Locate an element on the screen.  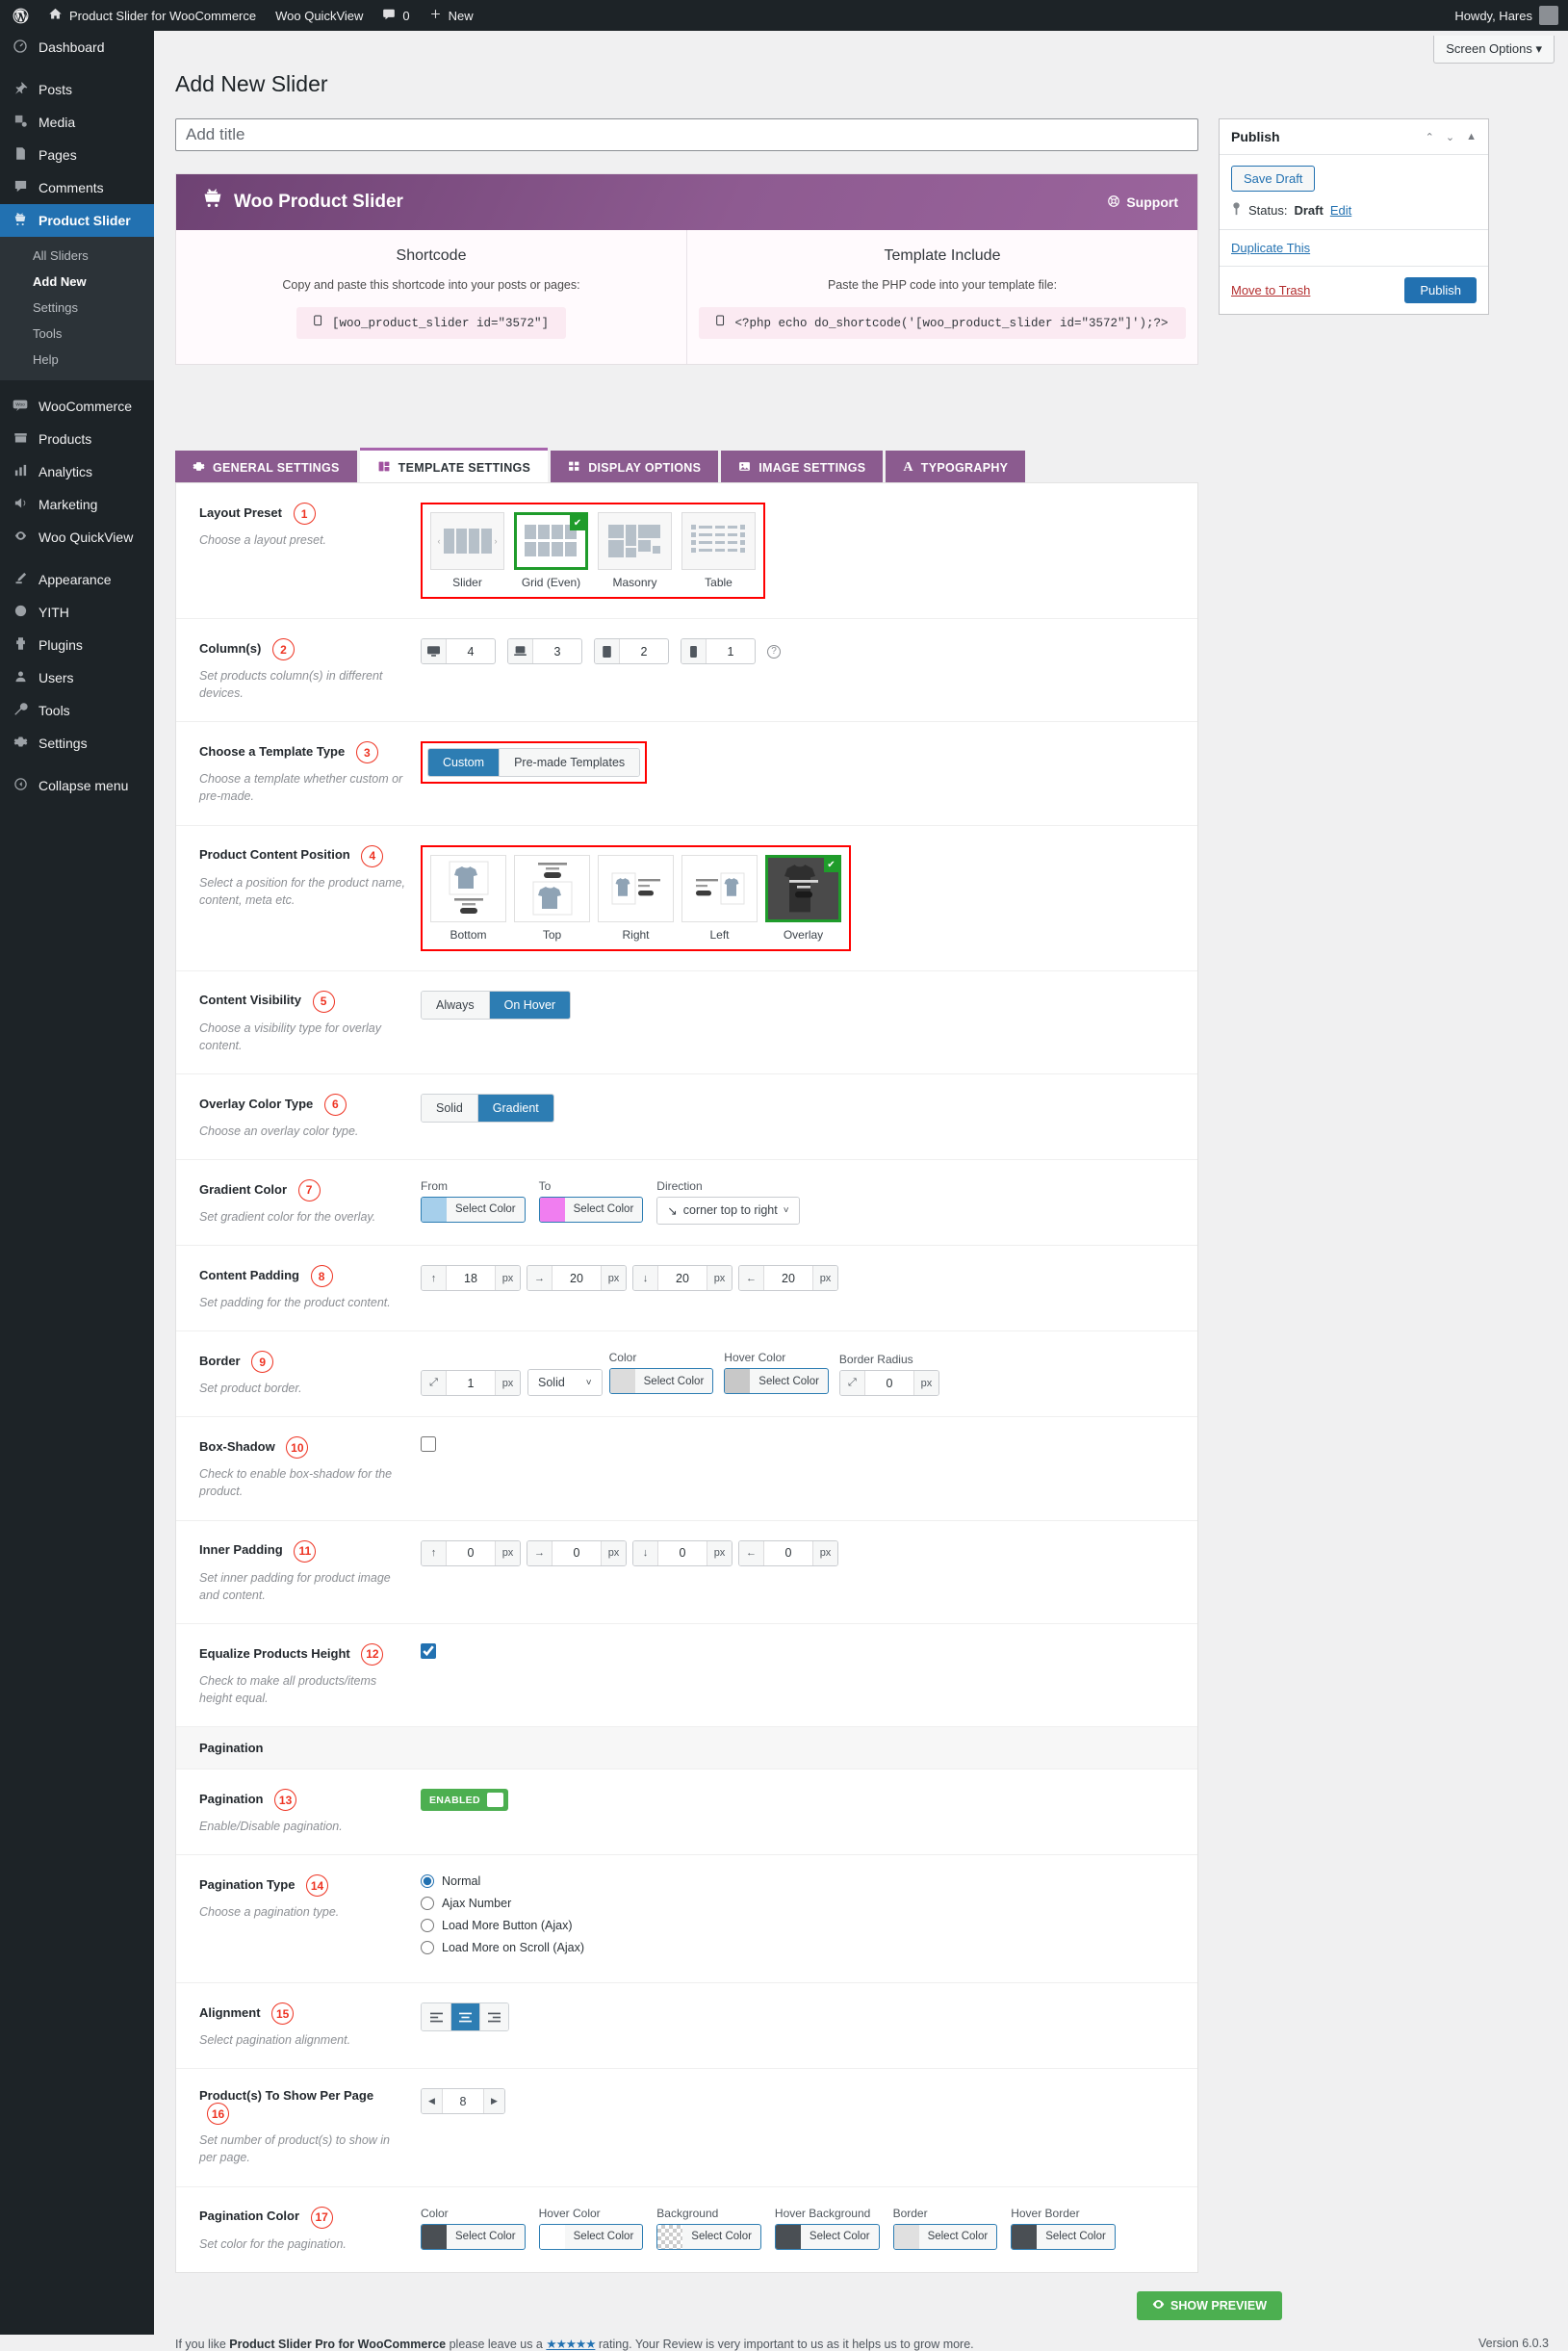
content-position-left: Left is located at coordinates (719, 898).